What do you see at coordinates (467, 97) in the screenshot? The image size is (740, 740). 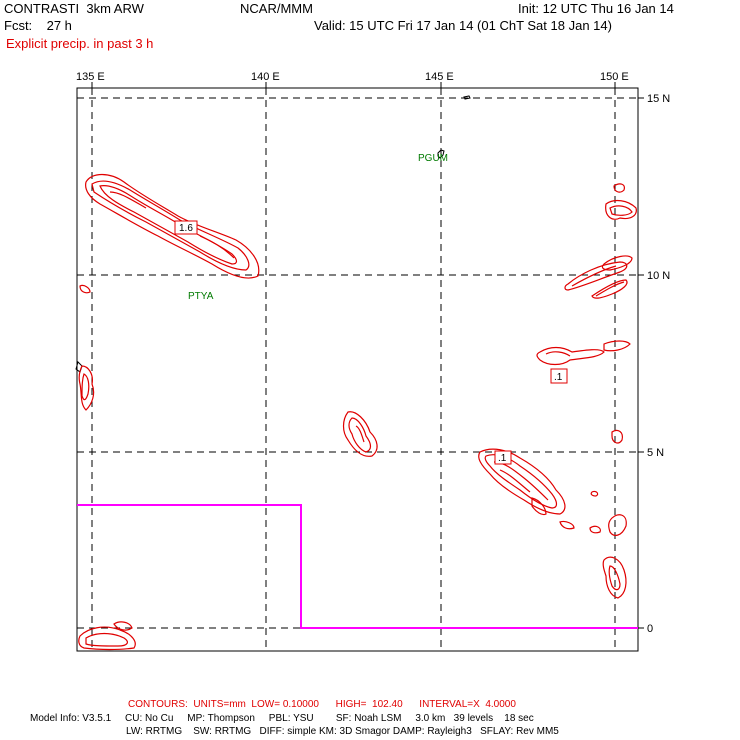 I see `island-outline-top` at bounding box center [467, 97].